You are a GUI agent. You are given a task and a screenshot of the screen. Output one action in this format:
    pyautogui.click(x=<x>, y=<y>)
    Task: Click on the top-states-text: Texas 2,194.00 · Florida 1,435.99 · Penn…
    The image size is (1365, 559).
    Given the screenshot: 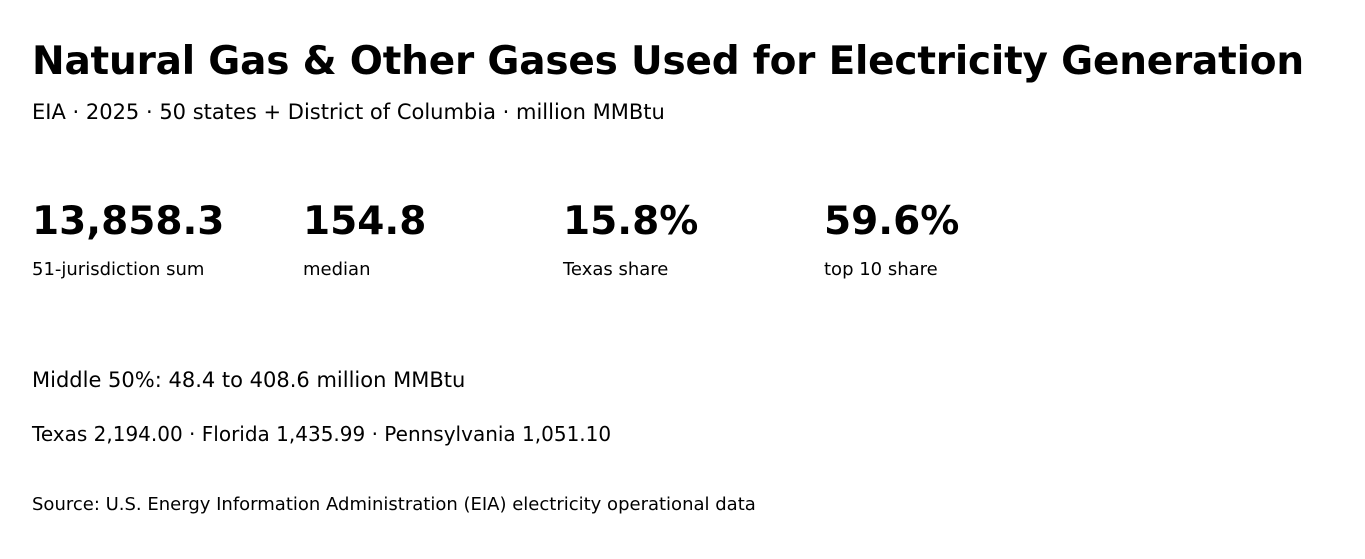 What is the action you would take?
    pyautogui.click(x=322, y=434)
    